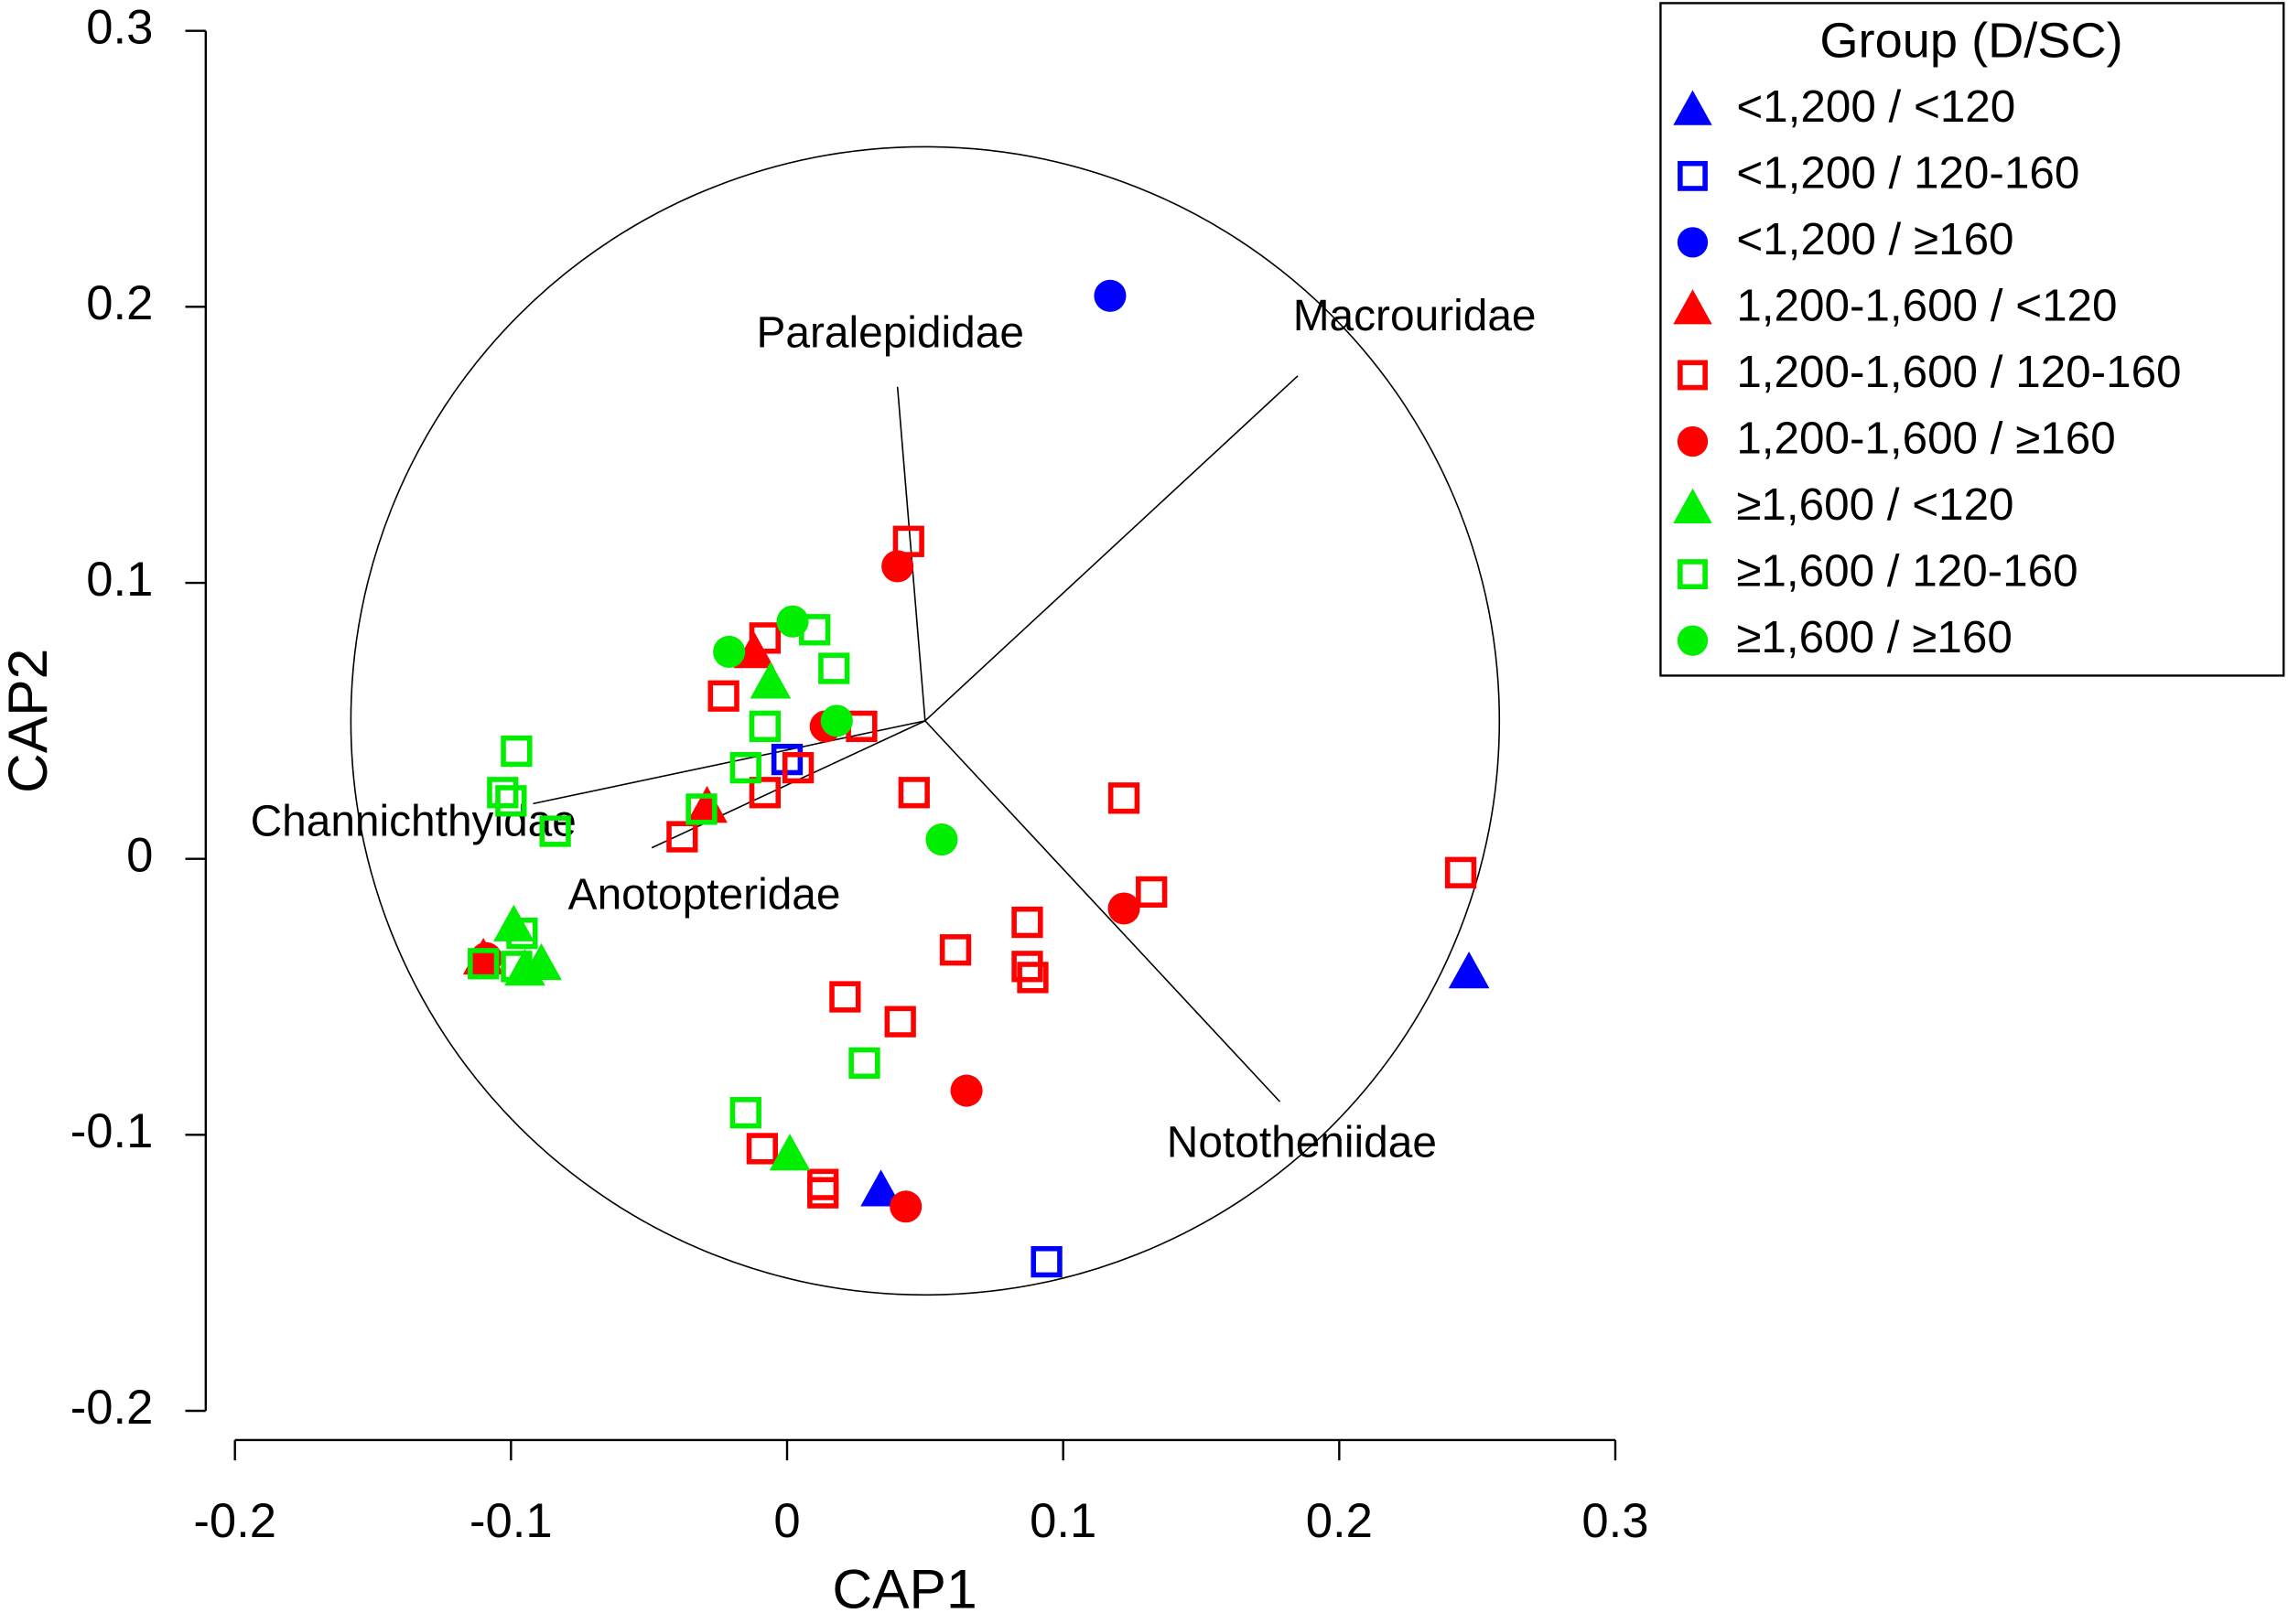 The image size is (2288, 1624). What do you see at coordinates (112, 1408) in the screenshot?
I see `y-tick-label: -0.2` at bounding box center [112, 1408].